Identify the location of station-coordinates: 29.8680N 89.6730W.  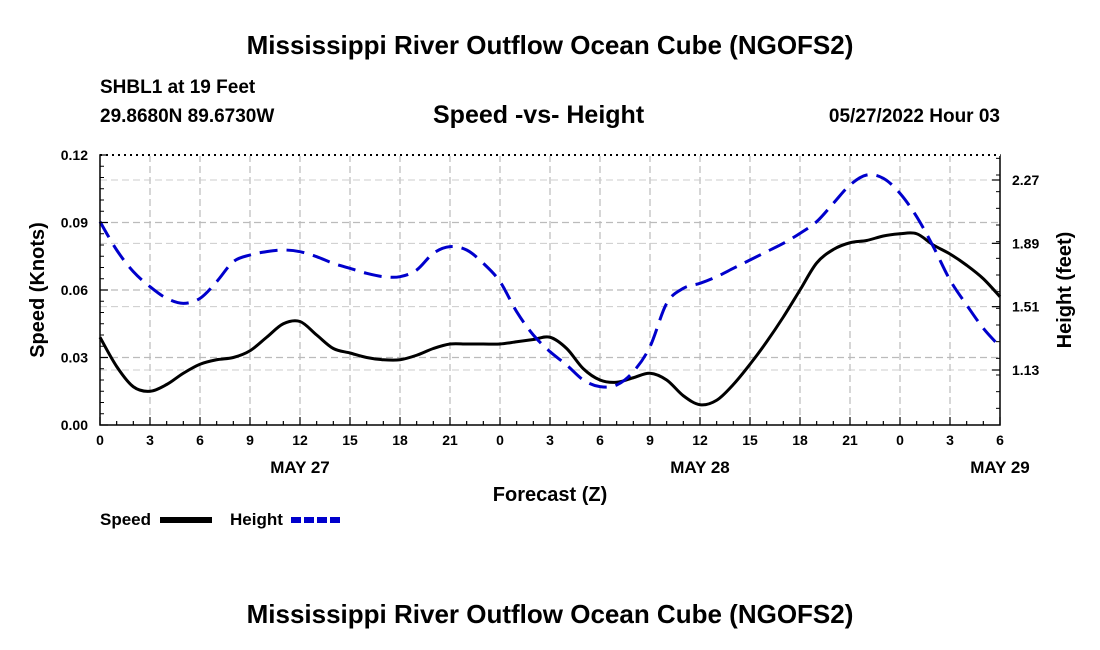
(187, 116).